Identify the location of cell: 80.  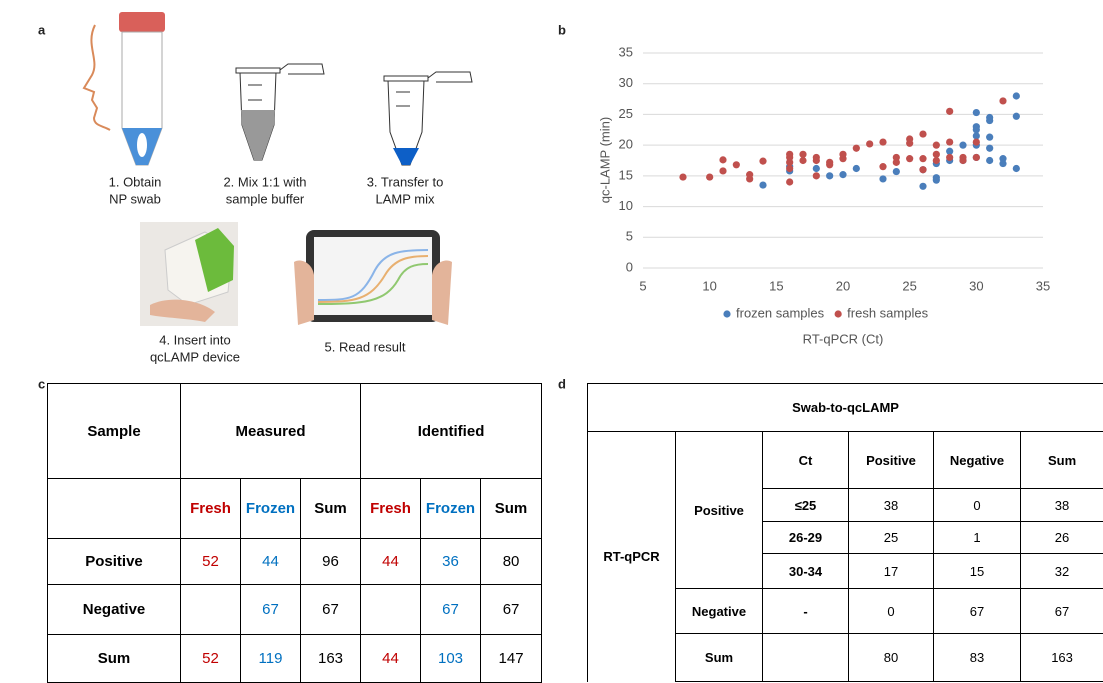
(891, 658).